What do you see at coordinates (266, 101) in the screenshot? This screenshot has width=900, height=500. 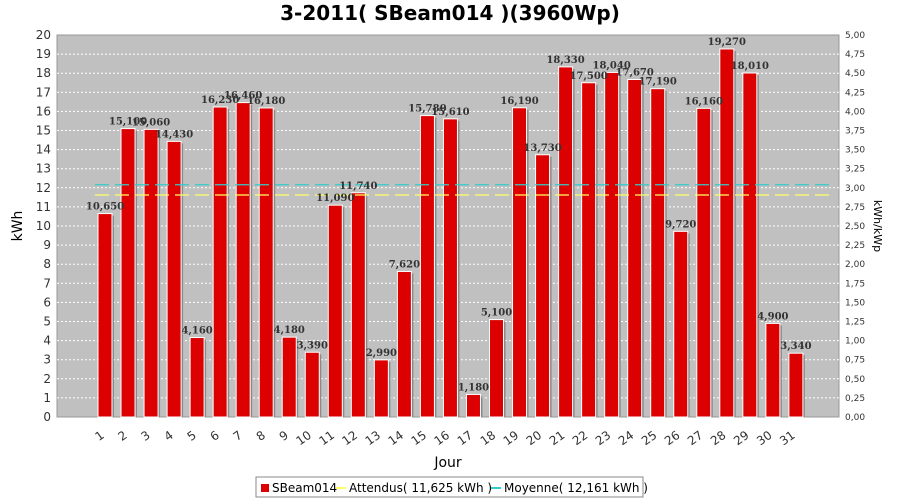 I see `data-label: 16,180` at bounding box center [266, 101].